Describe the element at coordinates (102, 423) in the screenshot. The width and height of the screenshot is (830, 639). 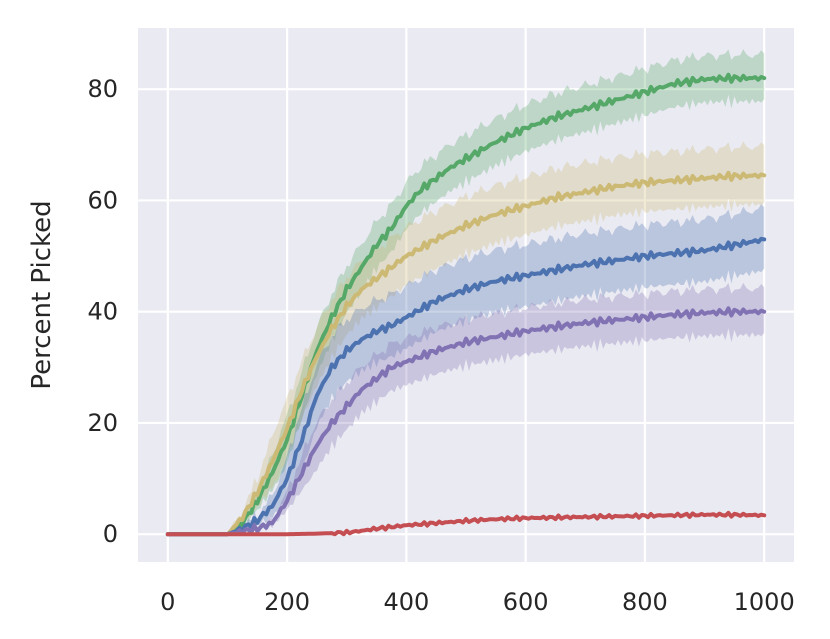
I see `y-tick-label: 20` at that location.